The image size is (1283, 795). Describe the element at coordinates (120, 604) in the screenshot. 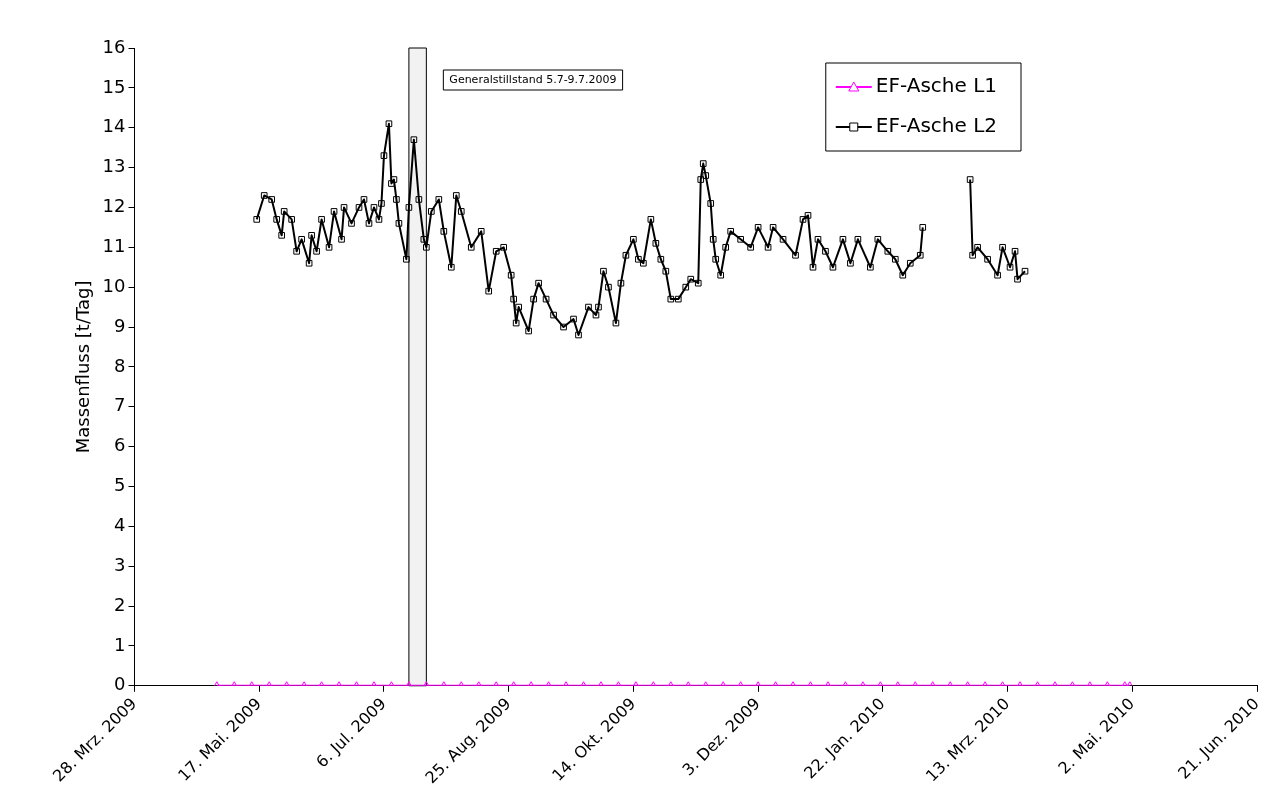

I see `y-tick-label: 2` at that location.